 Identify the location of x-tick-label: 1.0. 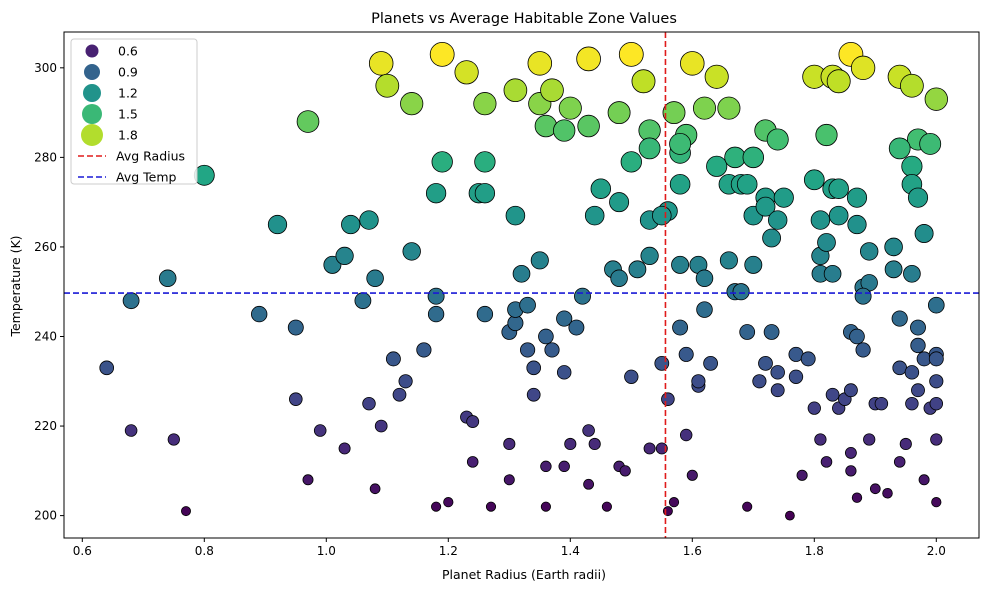
(326, 551).